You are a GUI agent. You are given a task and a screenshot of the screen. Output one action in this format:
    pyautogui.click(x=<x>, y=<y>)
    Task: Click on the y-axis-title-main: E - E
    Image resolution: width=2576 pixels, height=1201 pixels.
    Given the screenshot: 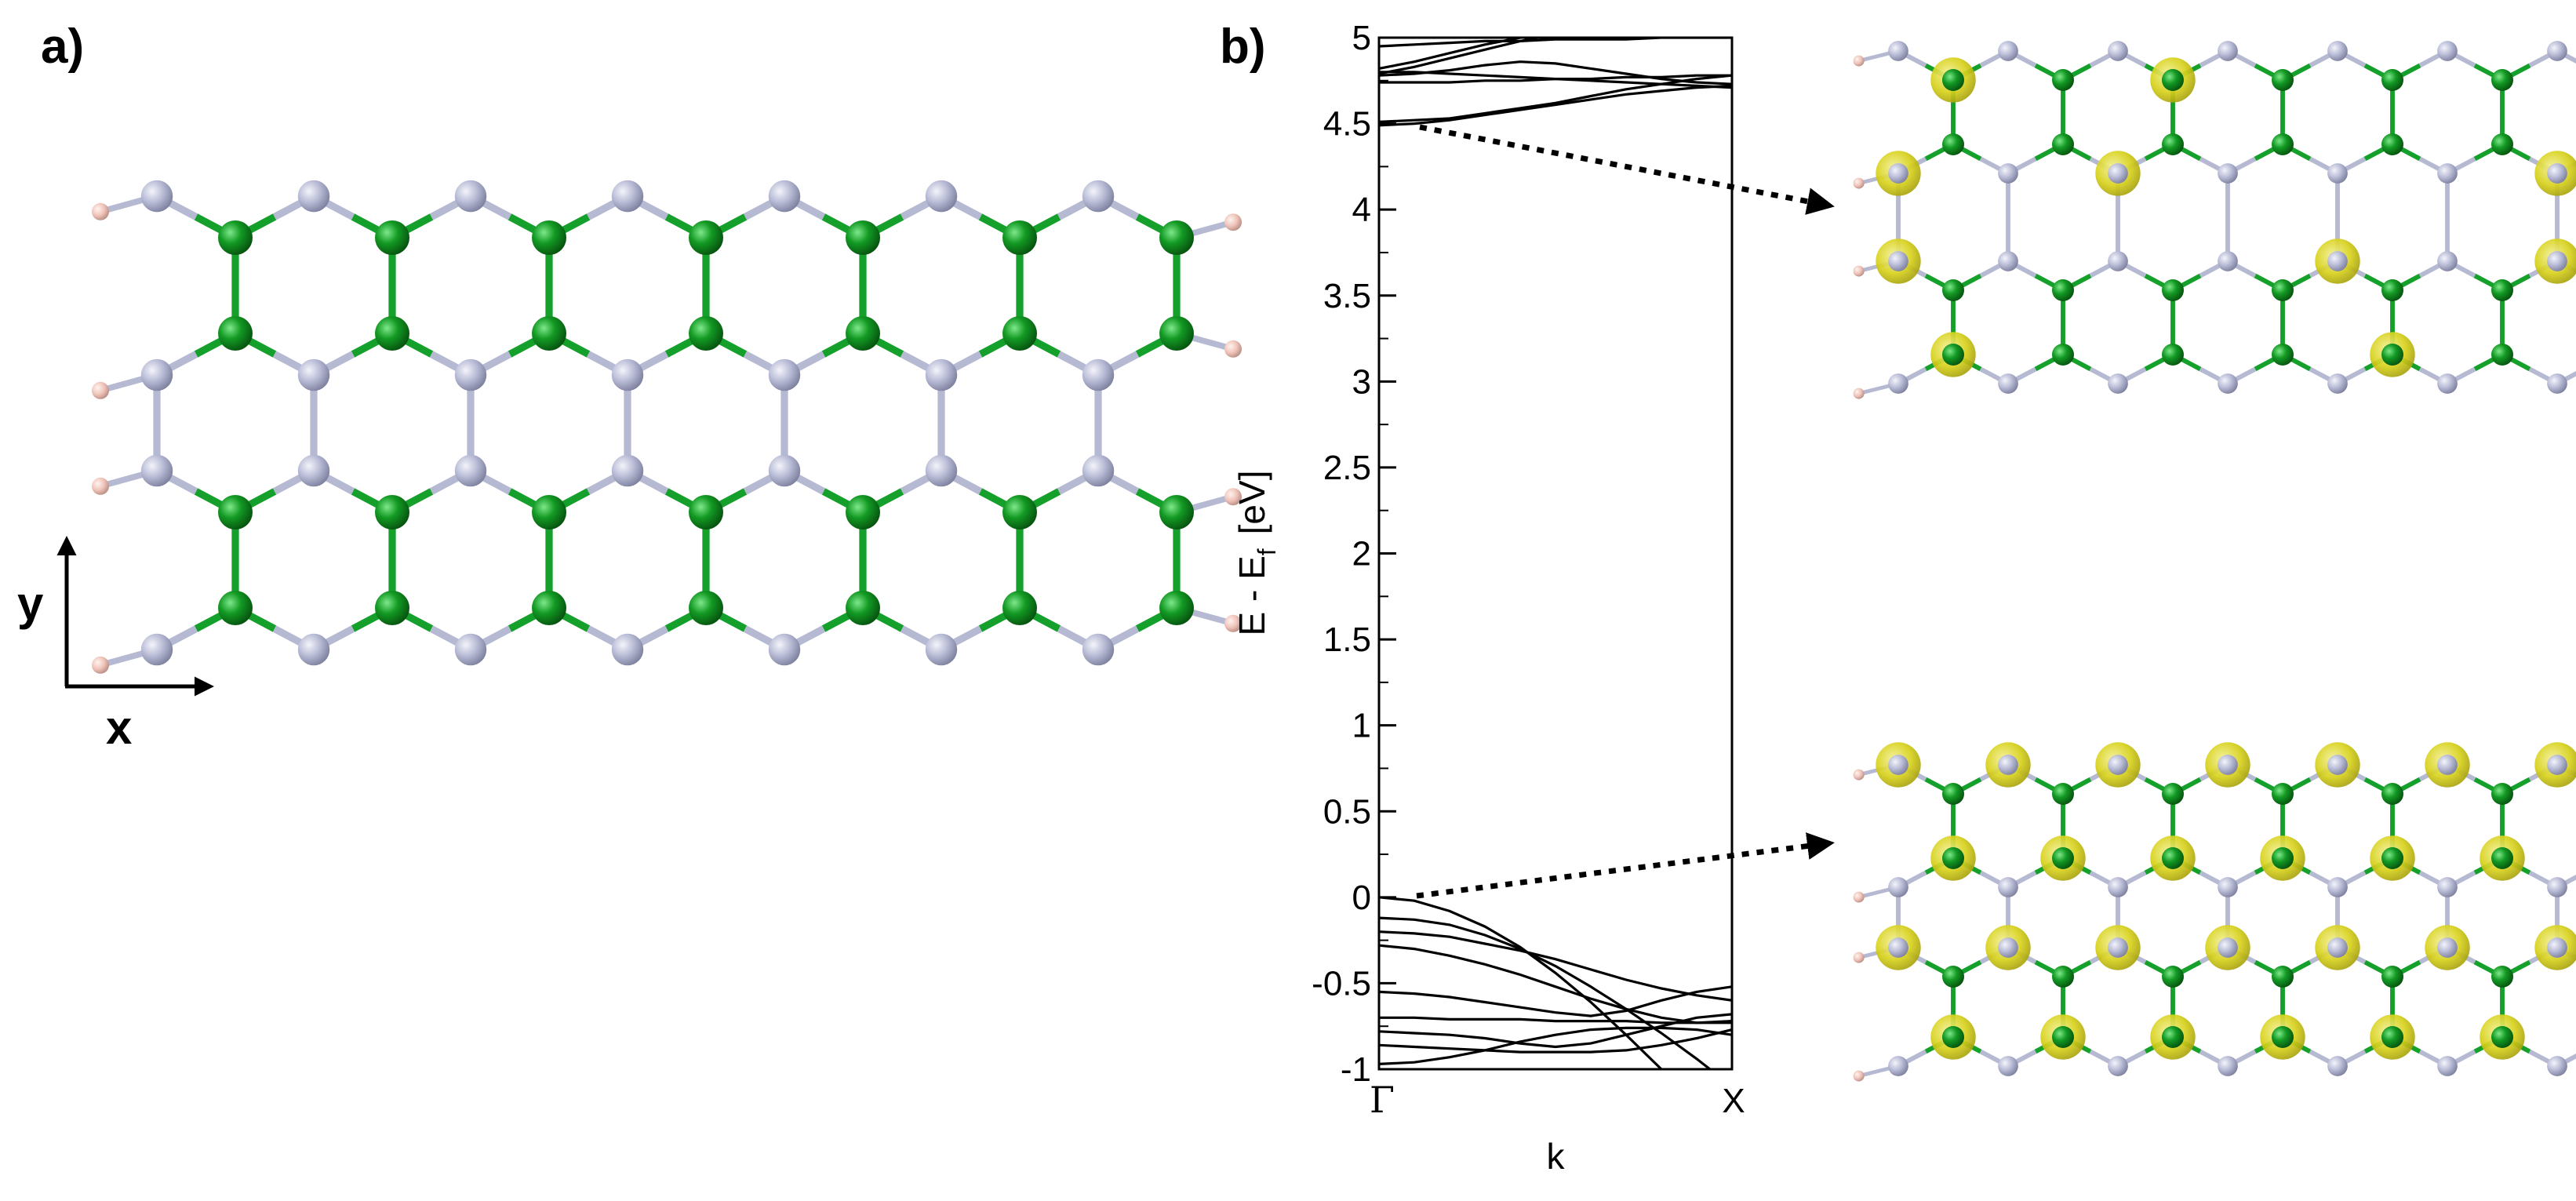 What is the action you would take?
    pyautogui.click(x=1252, y=595)
    